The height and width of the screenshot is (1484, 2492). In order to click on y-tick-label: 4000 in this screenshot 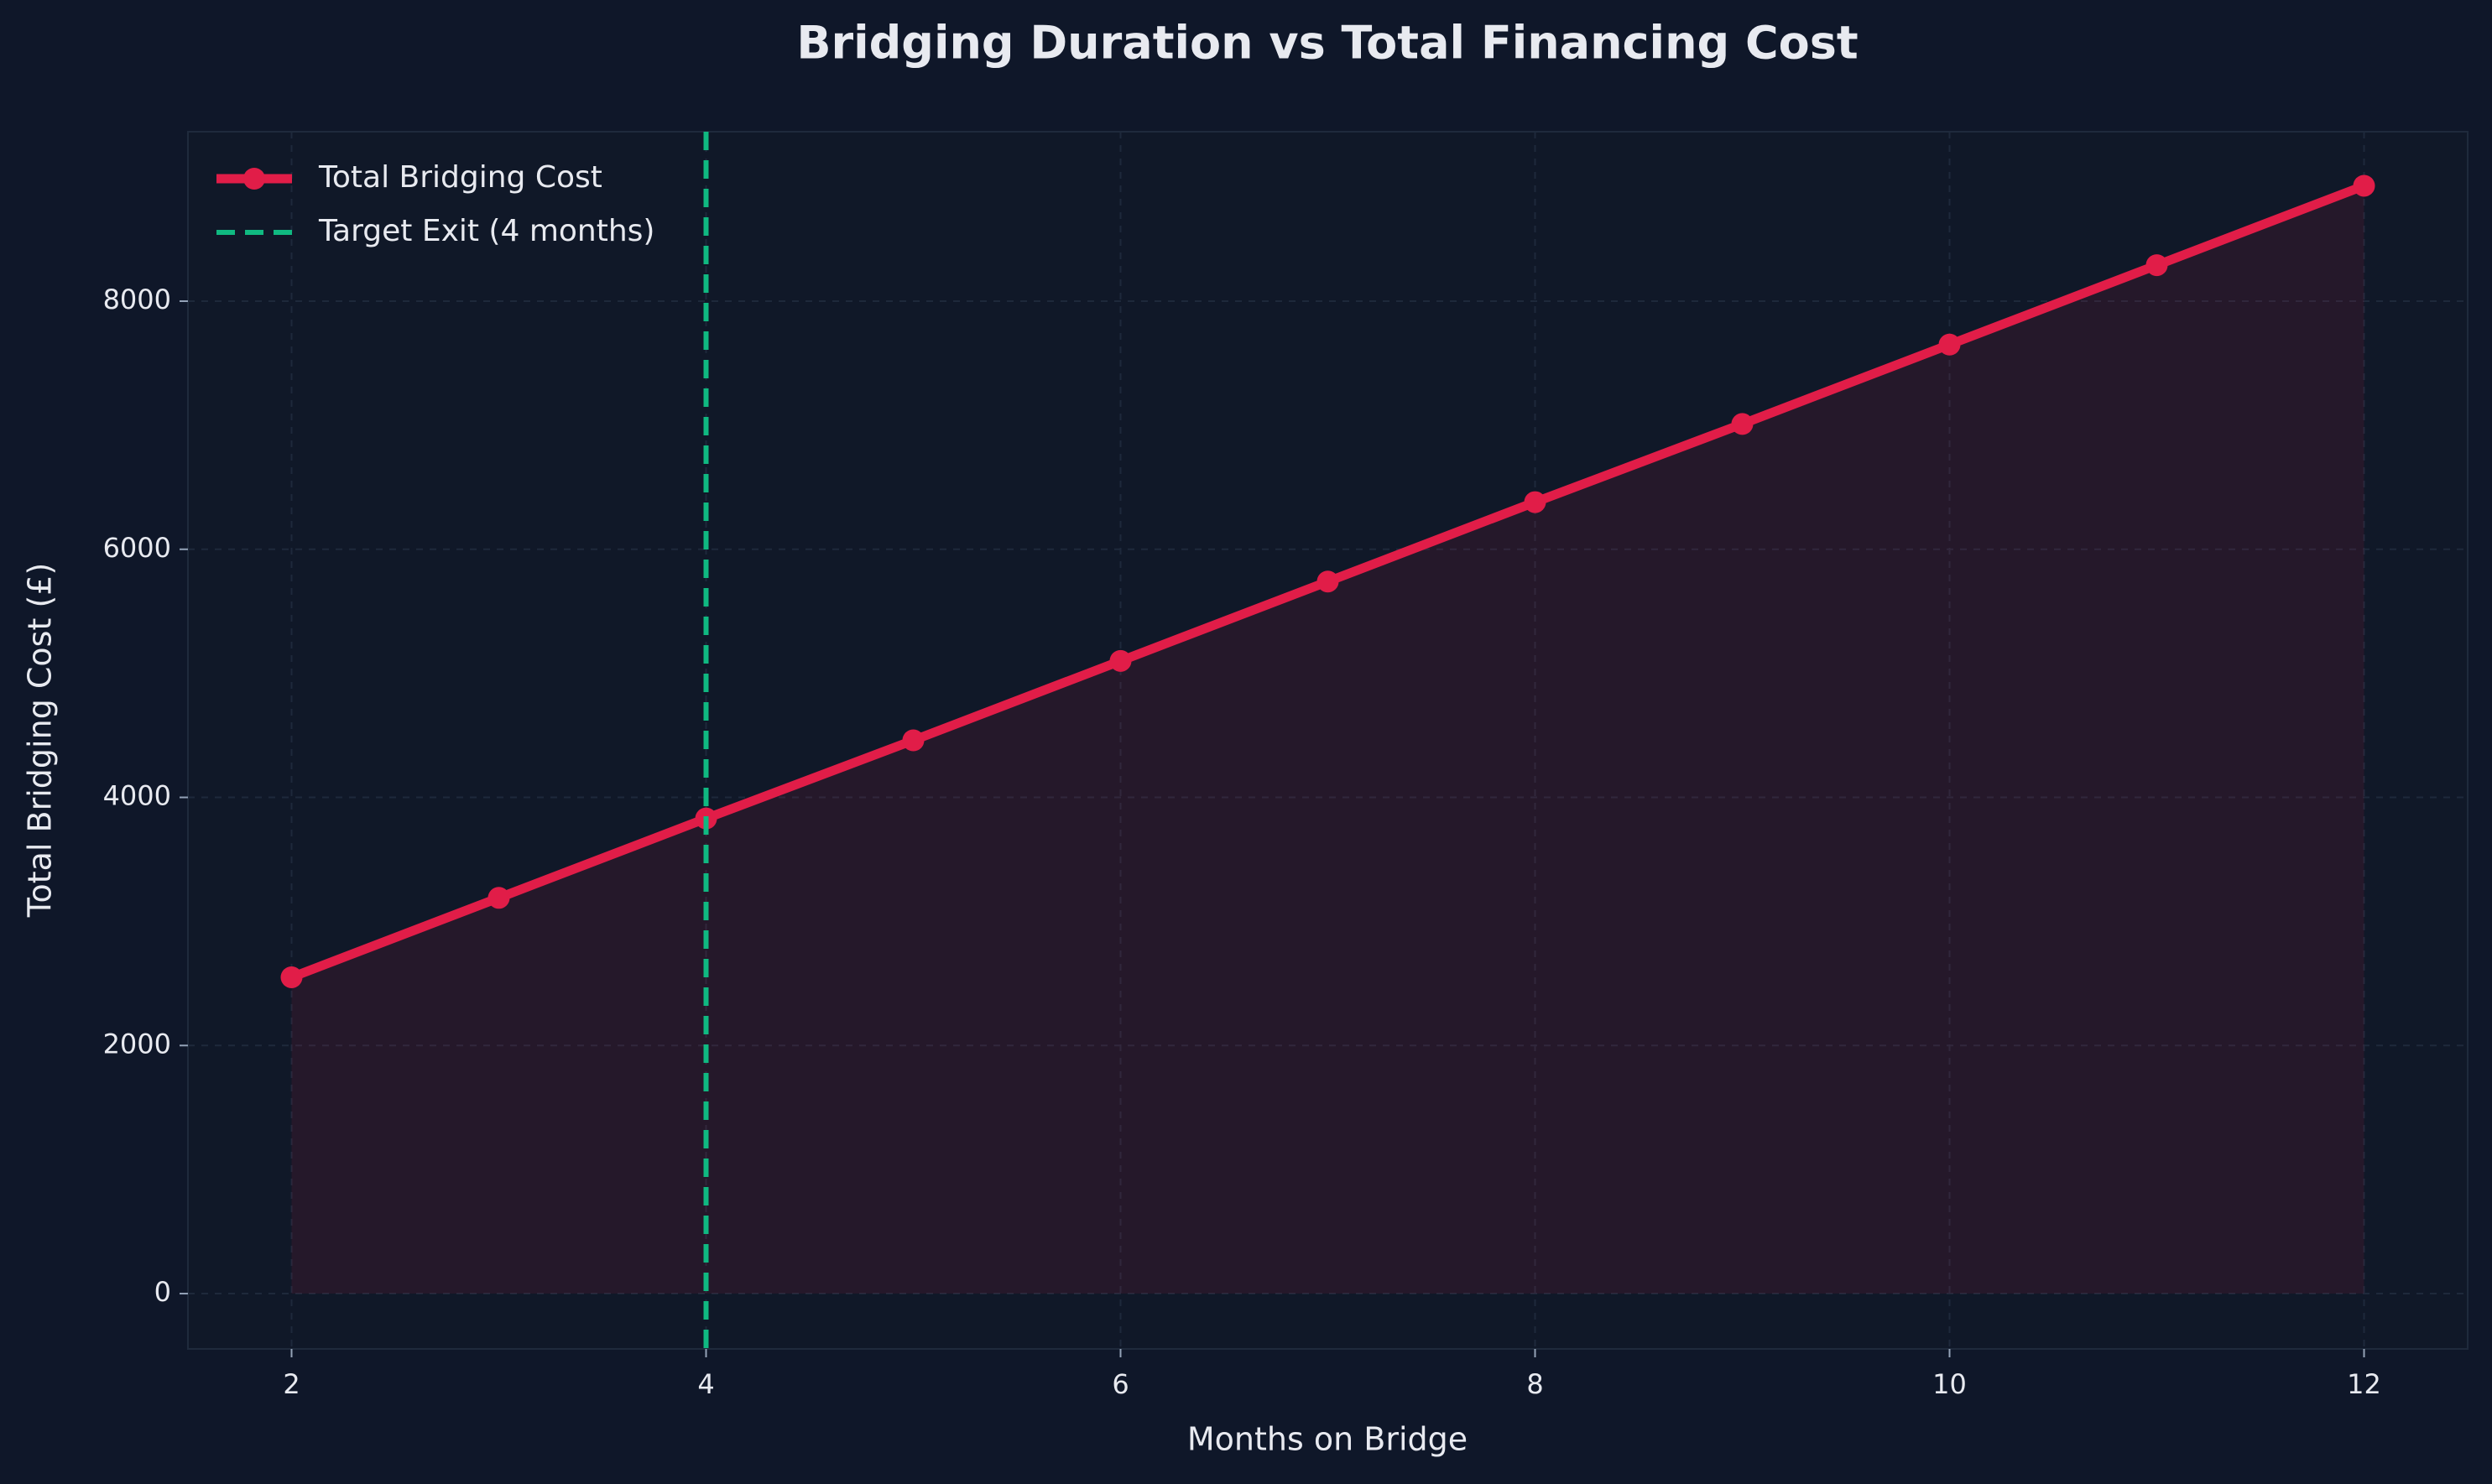, I will do `click(137, 796)`.